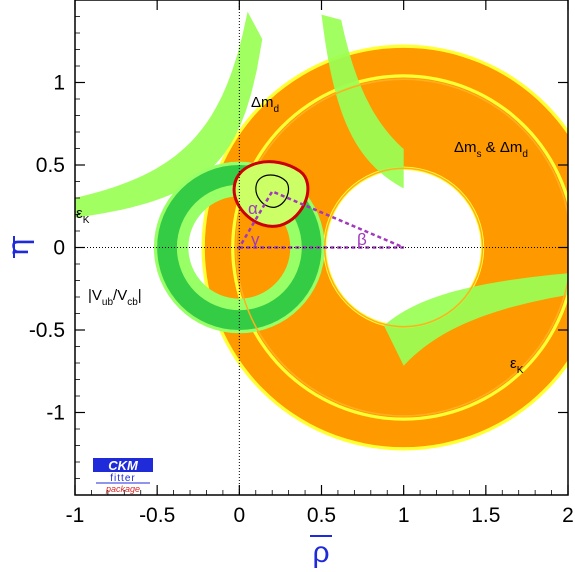  Describe the element at coordinates (122, 489) in the screenshot. I see `logo-package: package` at that location.